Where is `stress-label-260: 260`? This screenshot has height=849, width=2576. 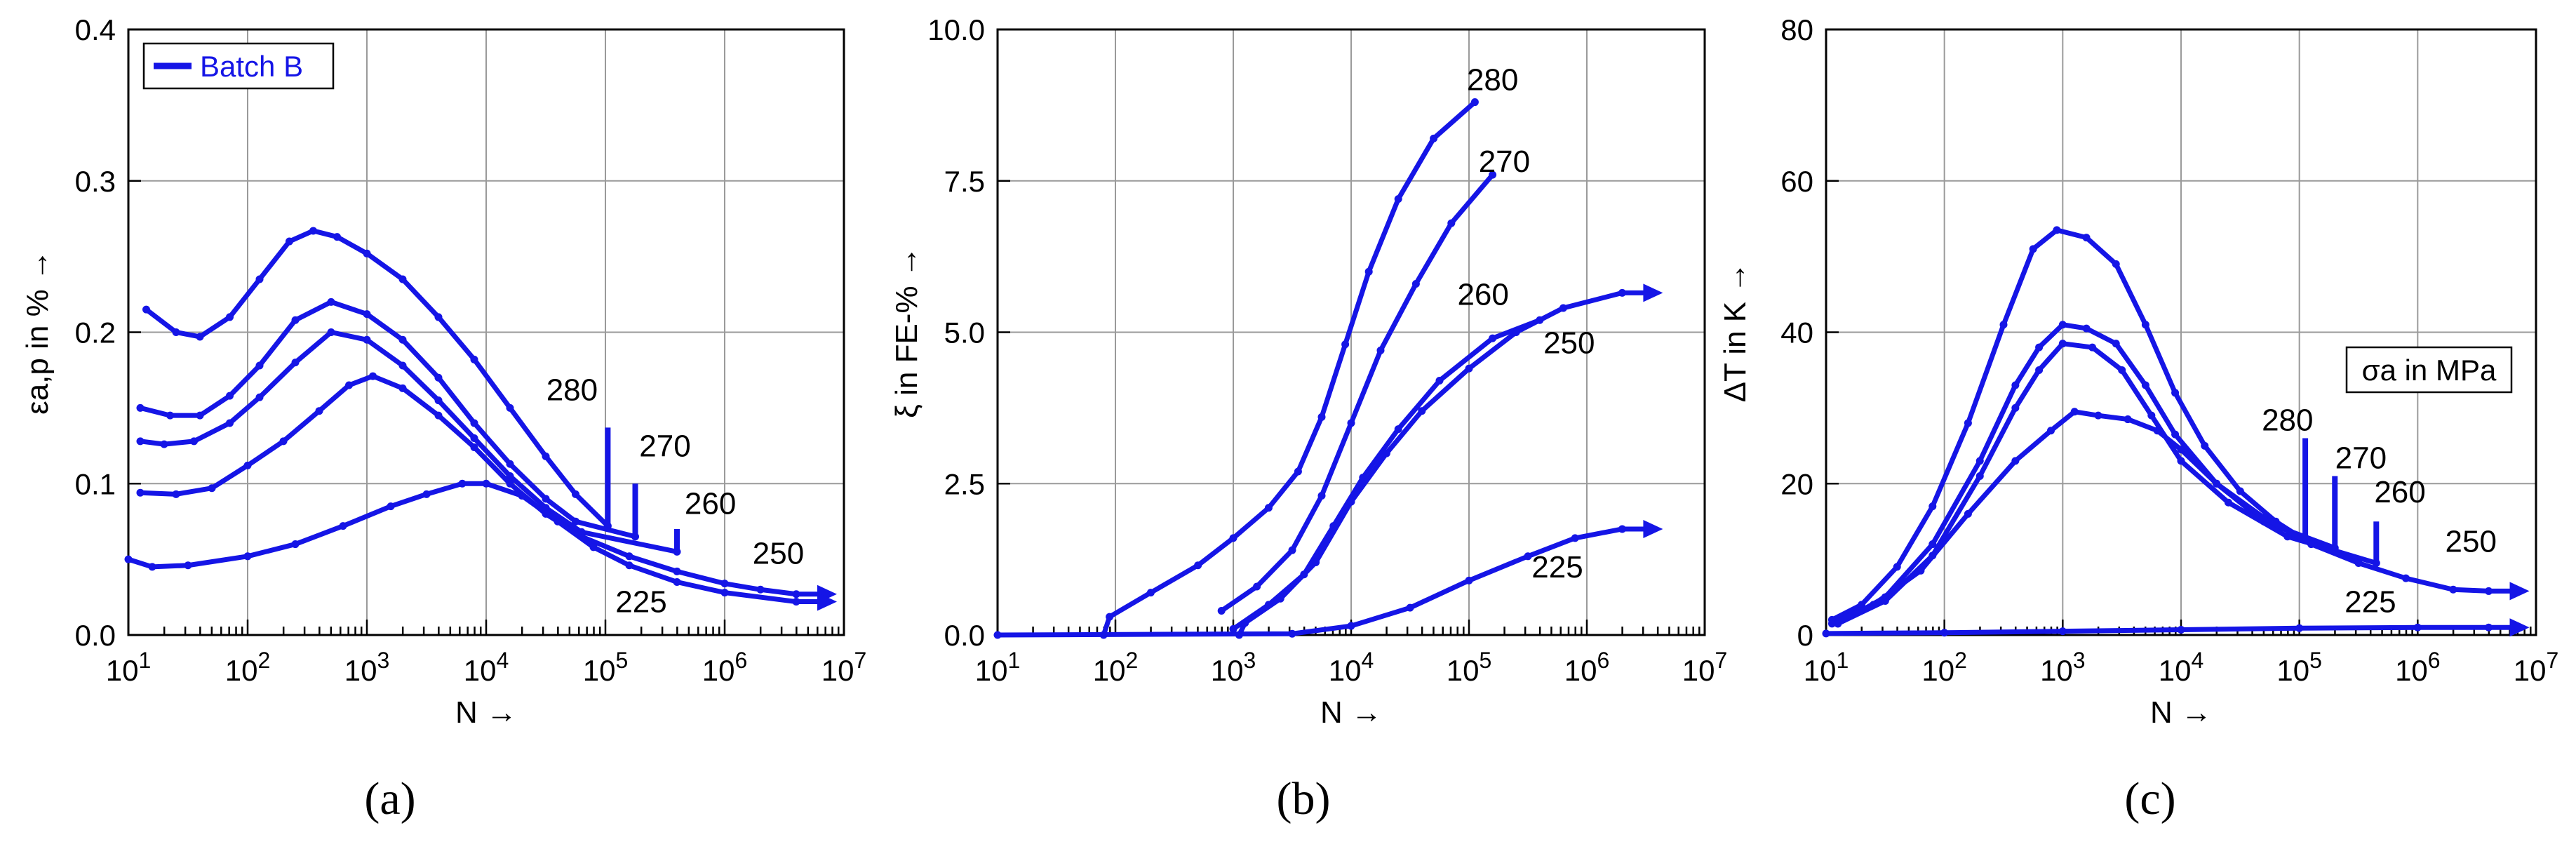 stress-label-260: 260 is located at coordinates (2399, 492).